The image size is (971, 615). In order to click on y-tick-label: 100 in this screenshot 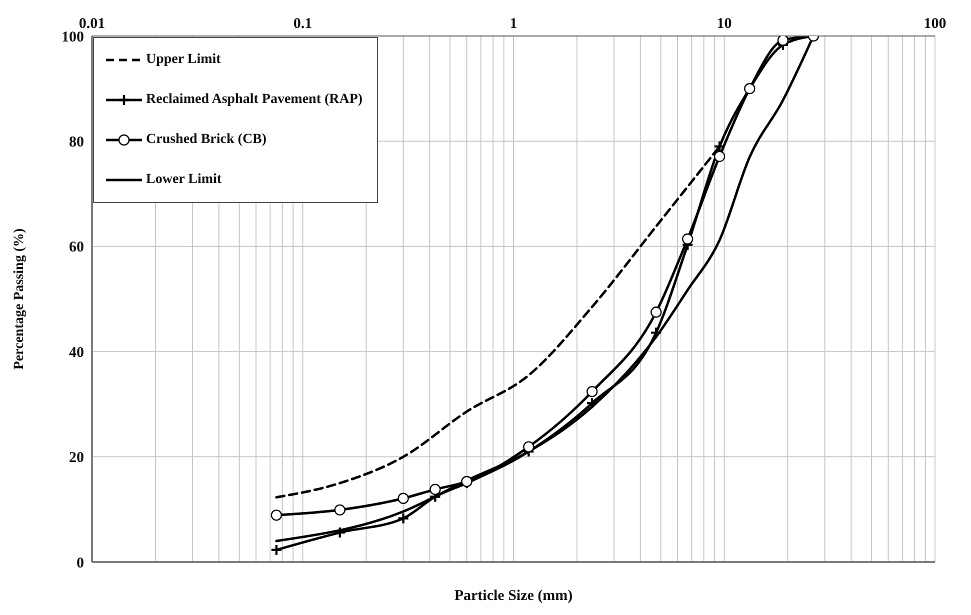, I will do `click(73, 37)`.